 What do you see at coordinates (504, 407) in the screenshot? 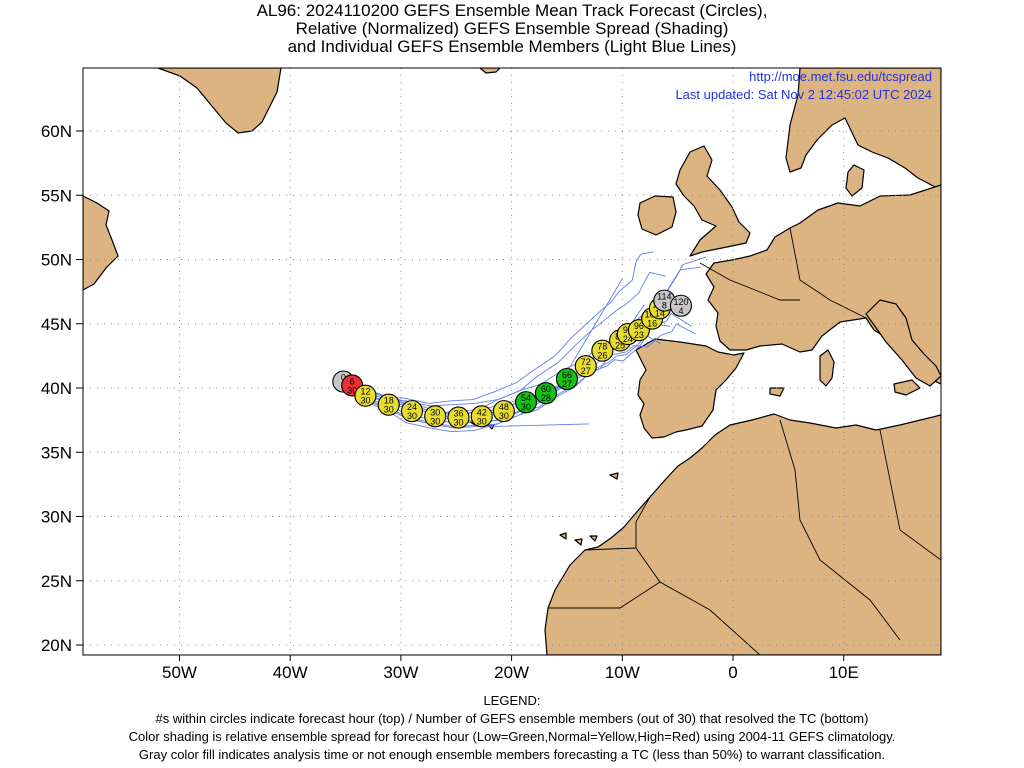
I see `forecast-hour-label: 48` at bounding box center [504, 407].